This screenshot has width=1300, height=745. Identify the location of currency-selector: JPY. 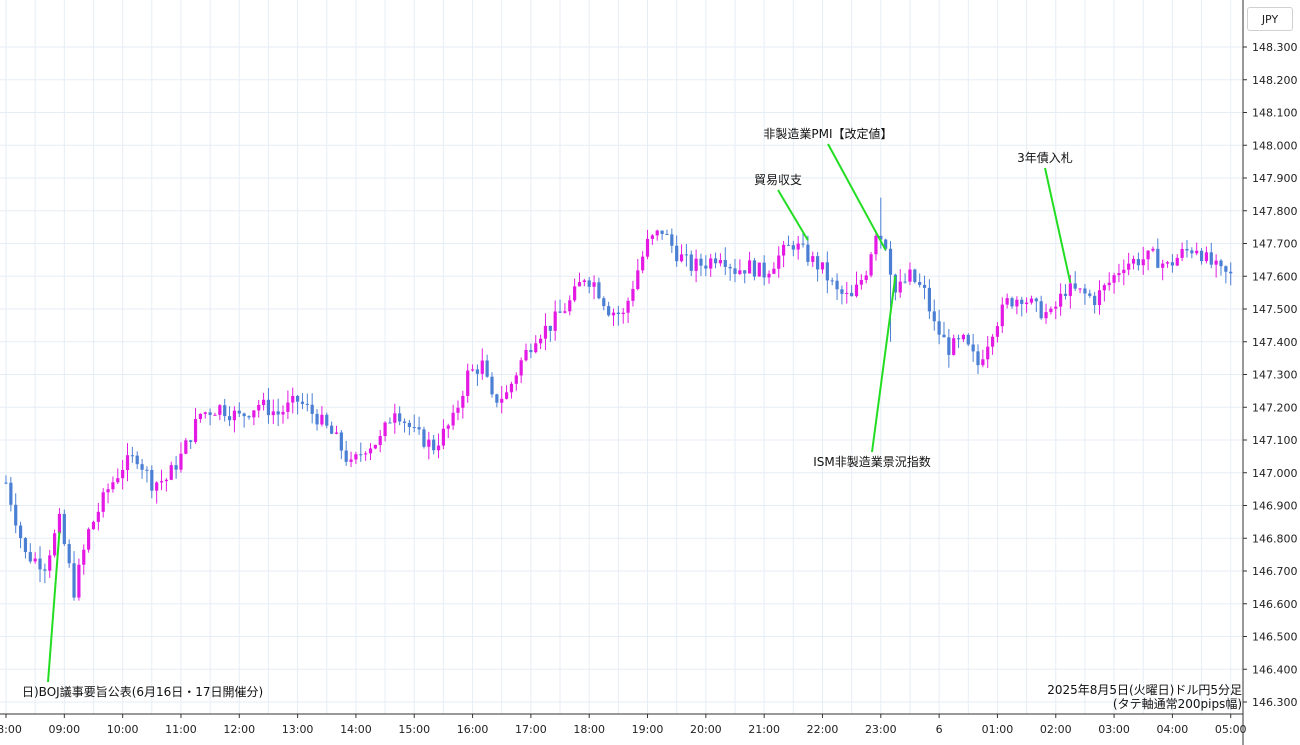
(1270, 19).